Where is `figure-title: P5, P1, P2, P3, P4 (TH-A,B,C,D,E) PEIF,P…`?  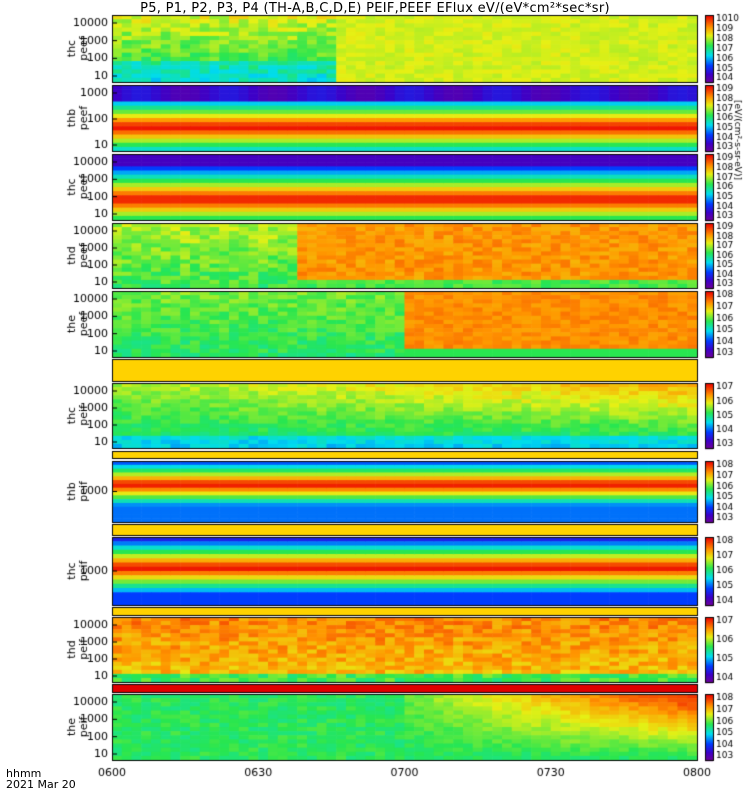
figure-title: P5, P1, P2, P3, P4 (TH-A,B,C,D,E) PEIF,P… is located at coordinates (375, 8).